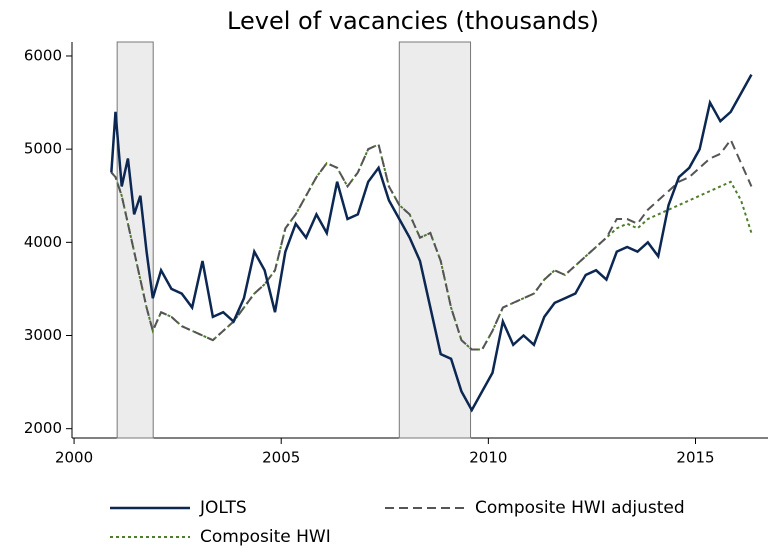 The width and height of the screenshot is (778, 558). Describe the element at coordinates (74, 458) in the screenshot. I see `x-tick-label: 2000` at that location.